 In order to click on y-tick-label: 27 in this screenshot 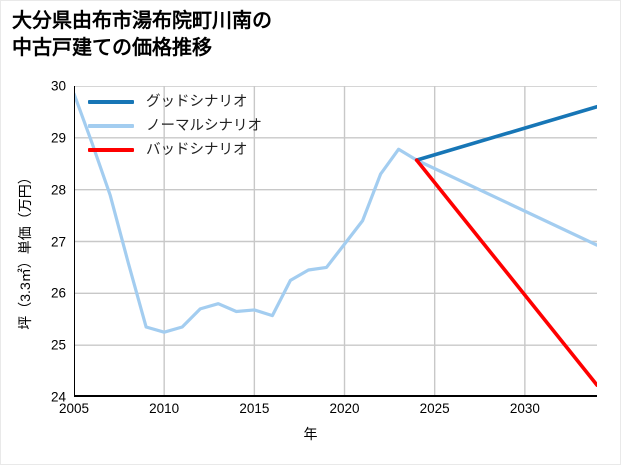, I will do `click(58, 241)`.